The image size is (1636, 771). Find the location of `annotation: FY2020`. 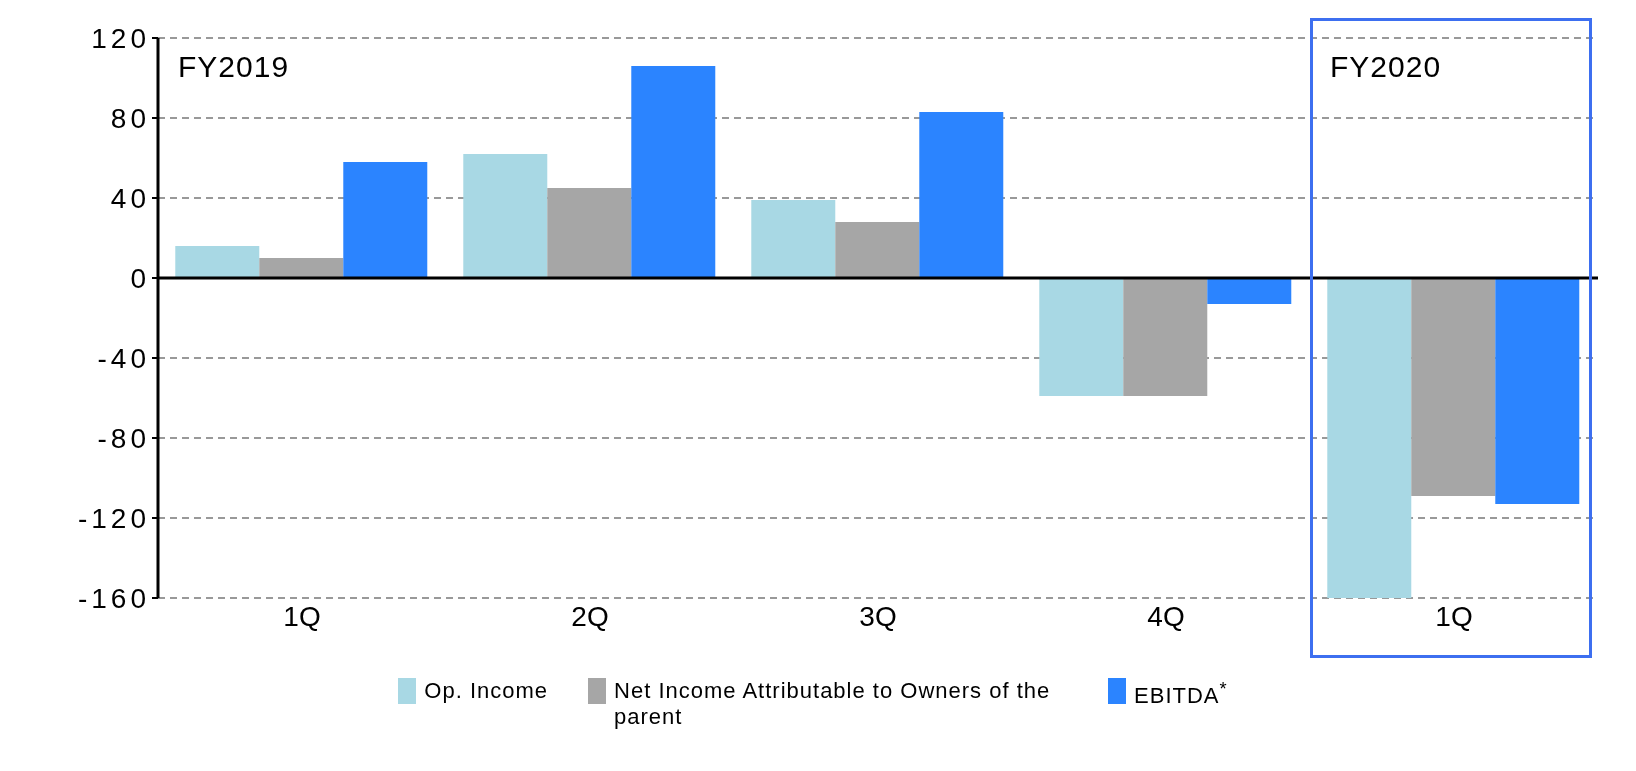

annotation: FY2020 is located at coordinates (1386, 67).